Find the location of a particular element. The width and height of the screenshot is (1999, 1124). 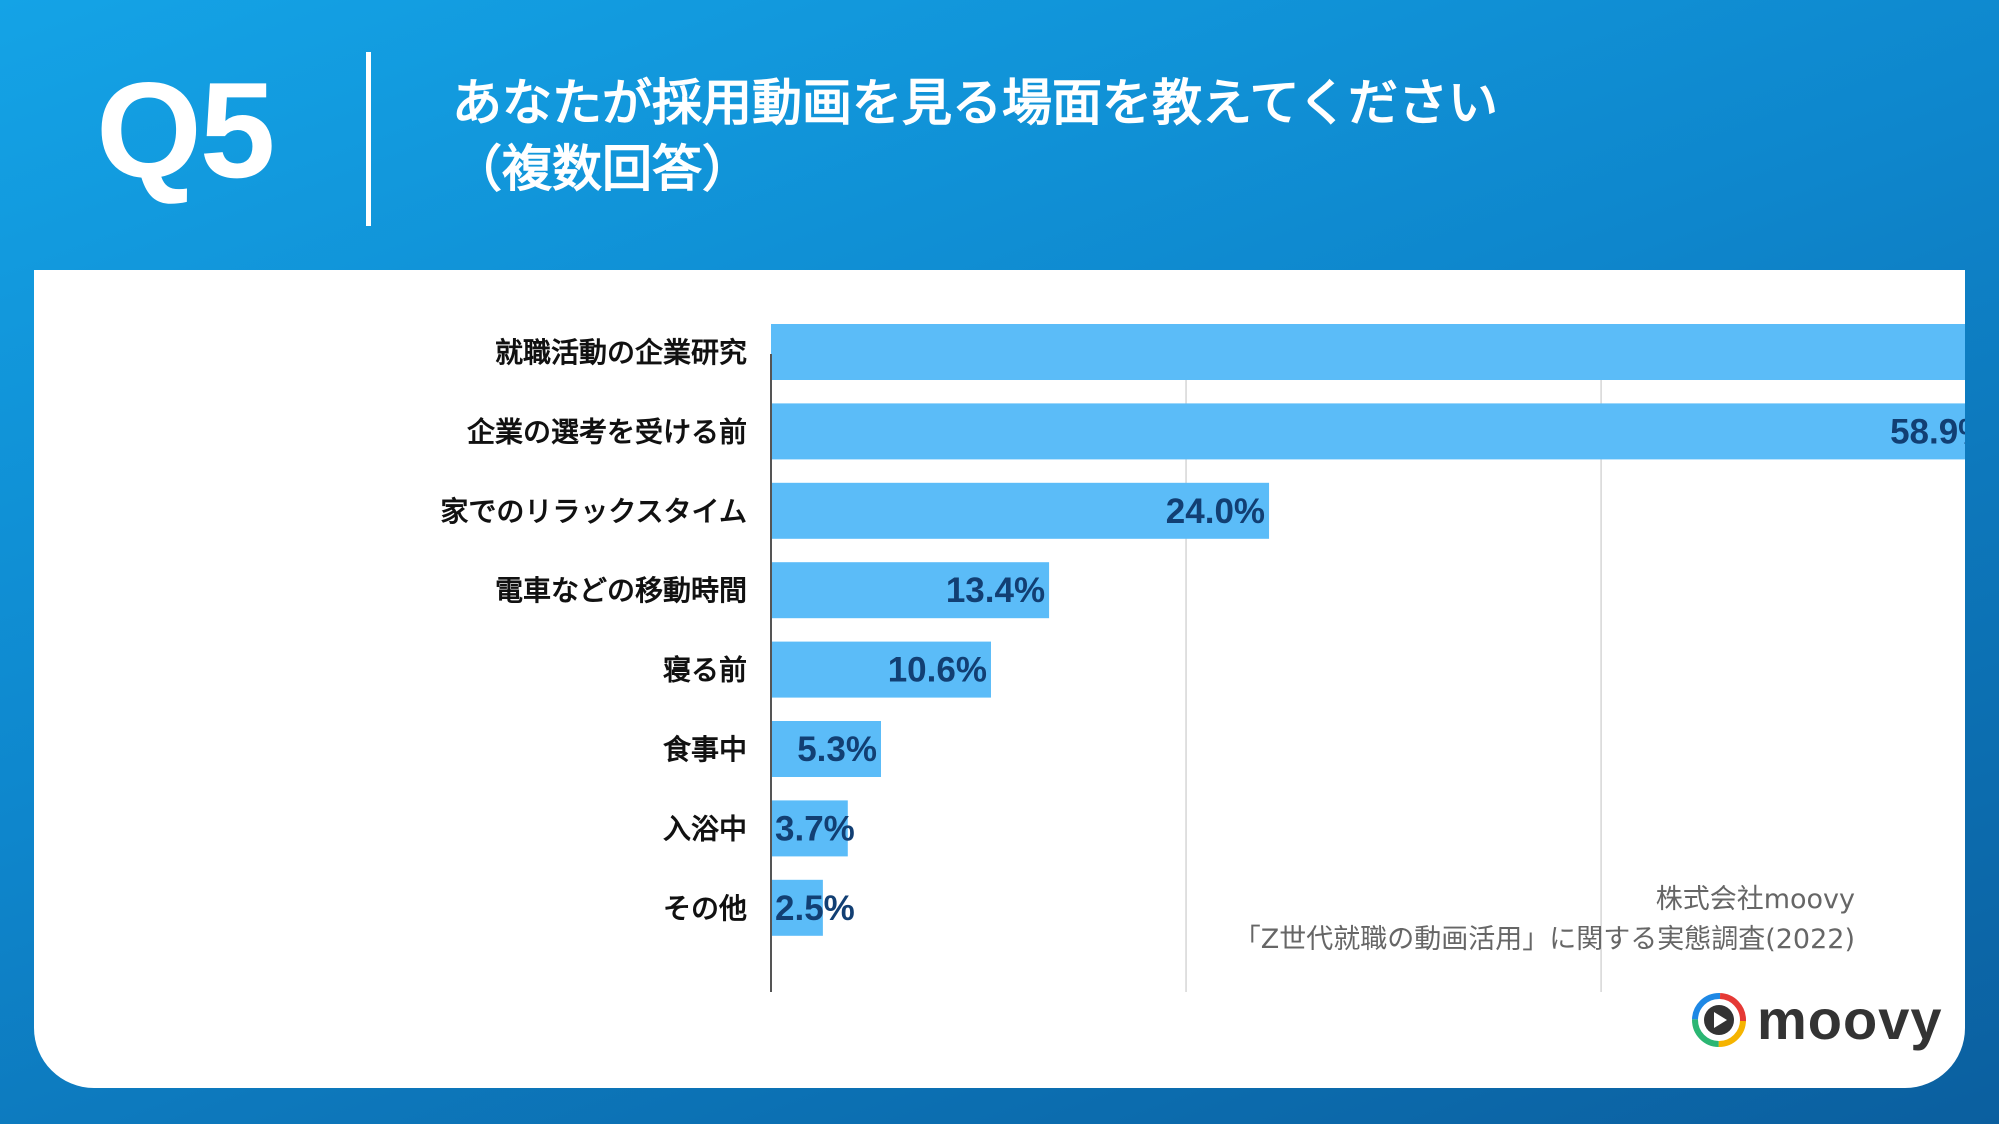

source-note: 株式会社moovy 「Z世代就職の動画活用」に関する実態調査(2022) is located at coordinates (1544, 920).